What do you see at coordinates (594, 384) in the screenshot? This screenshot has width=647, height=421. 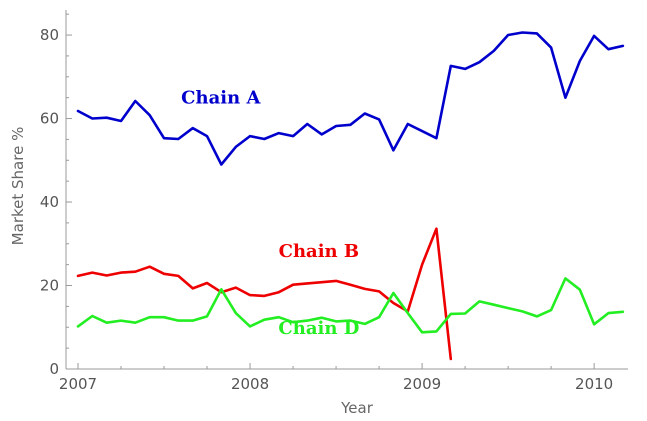 I see `x-tick-label: 2010` at bounding box center [594, 384].